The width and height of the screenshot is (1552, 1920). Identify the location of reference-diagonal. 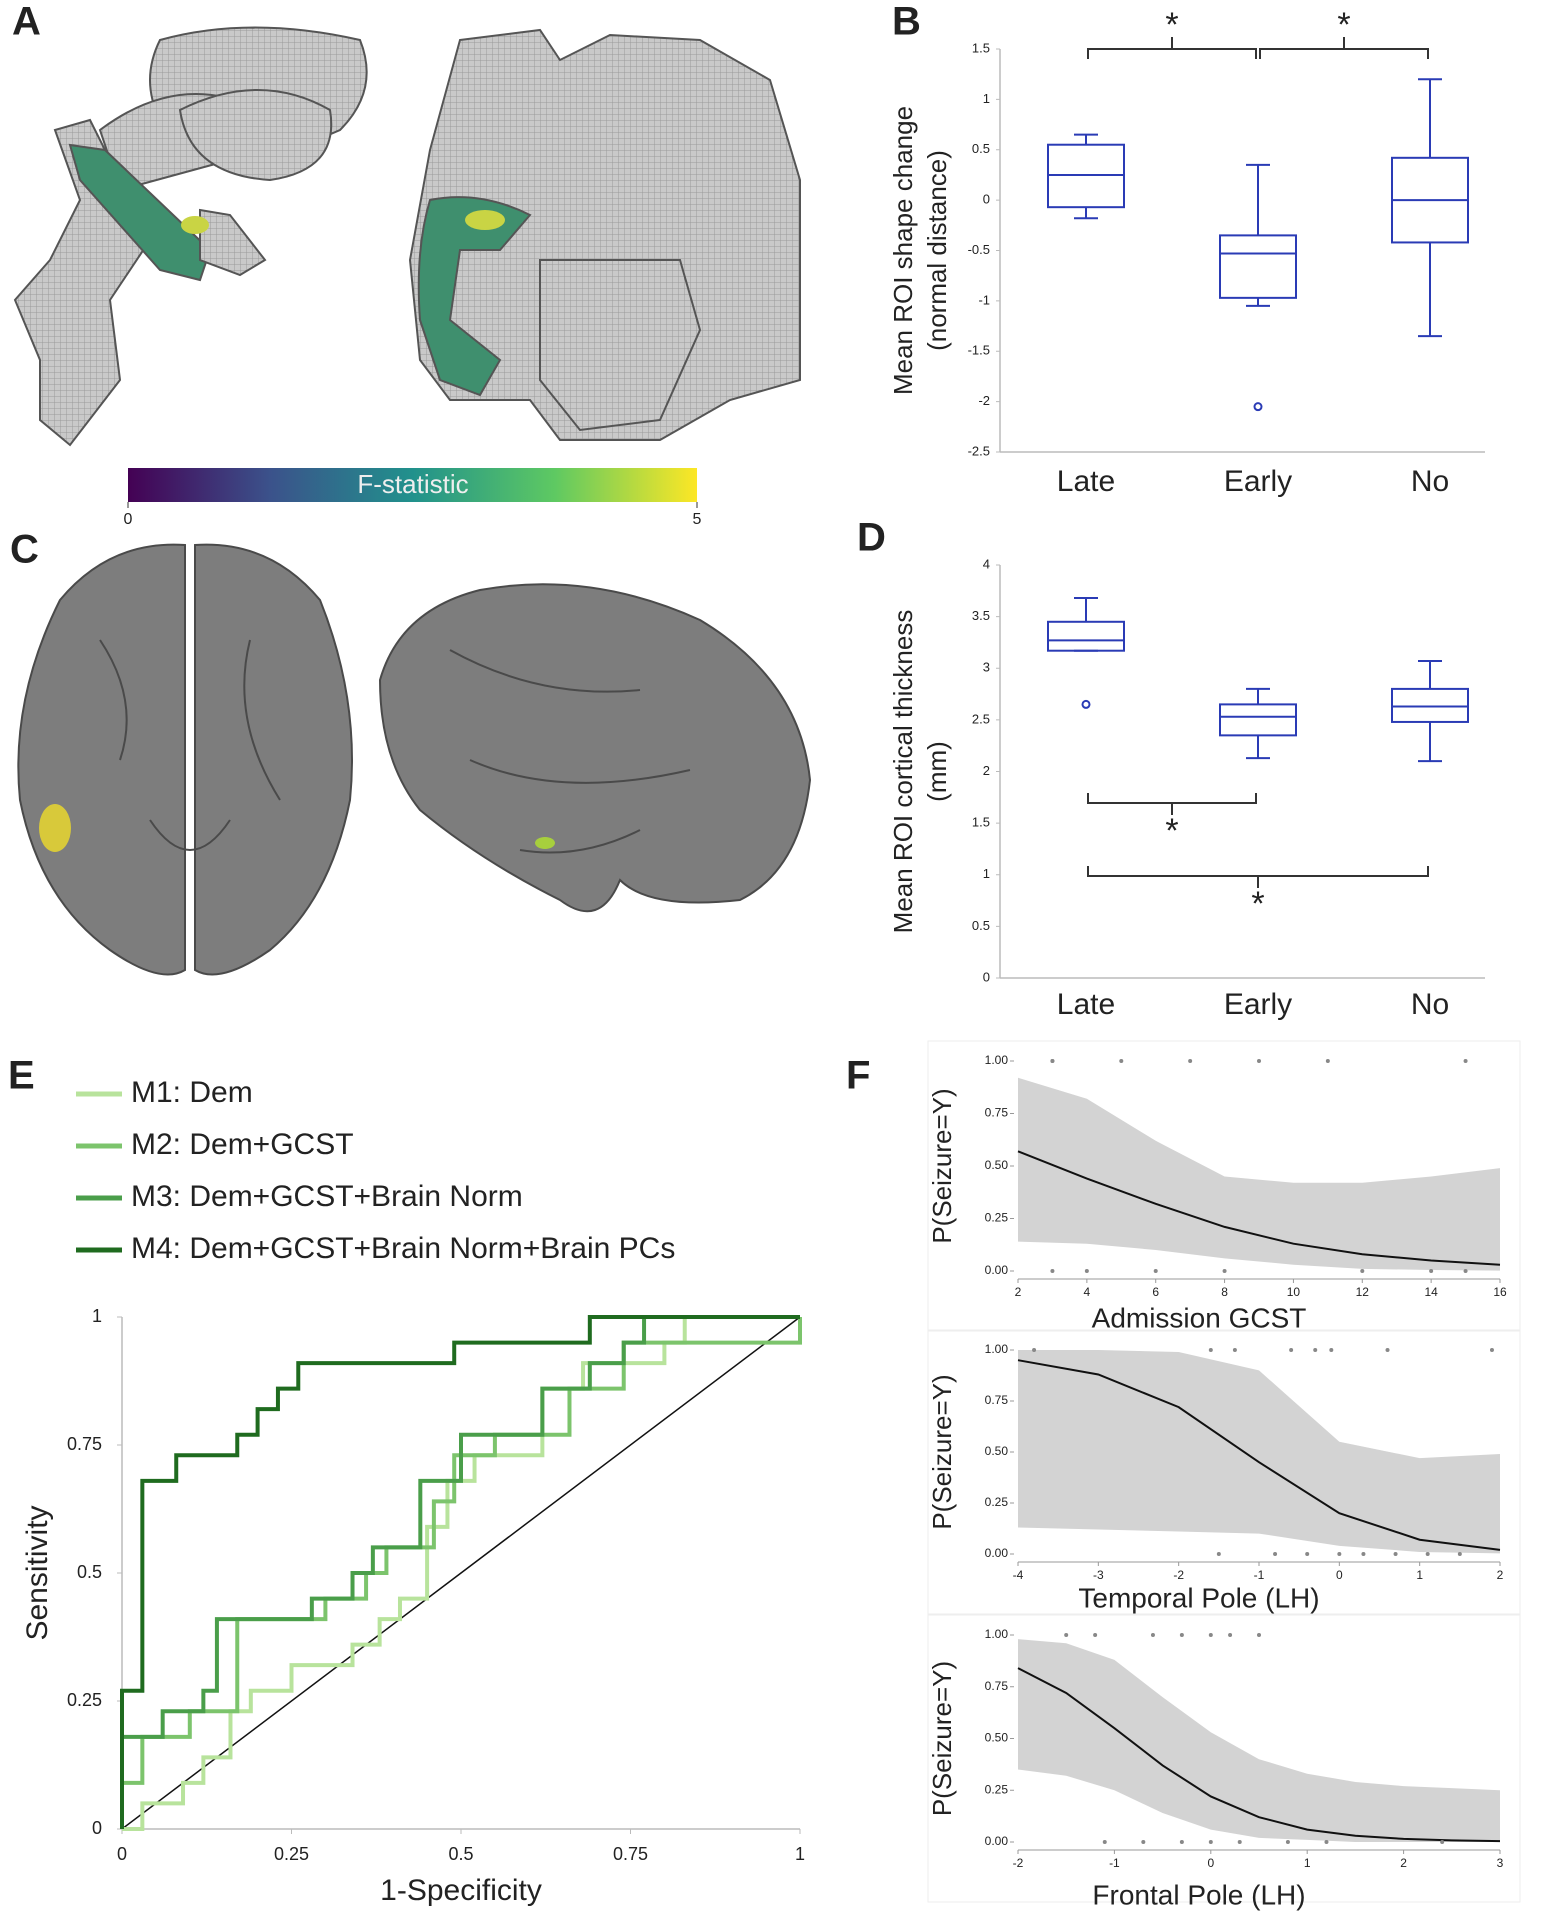
(461, 1573).